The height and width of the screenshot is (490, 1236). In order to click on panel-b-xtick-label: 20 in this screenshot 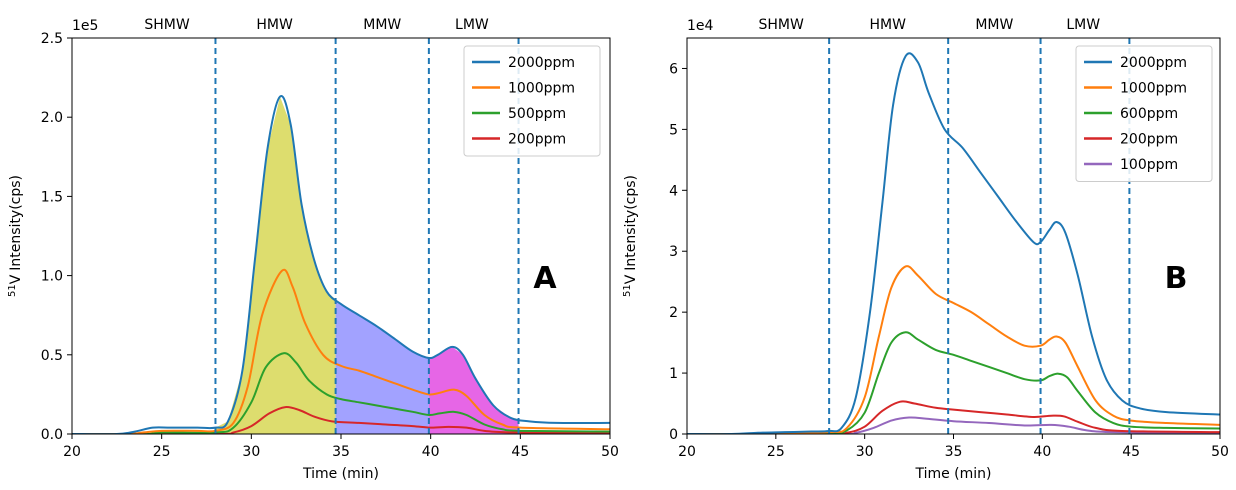, I will do `click(687, 452)`.